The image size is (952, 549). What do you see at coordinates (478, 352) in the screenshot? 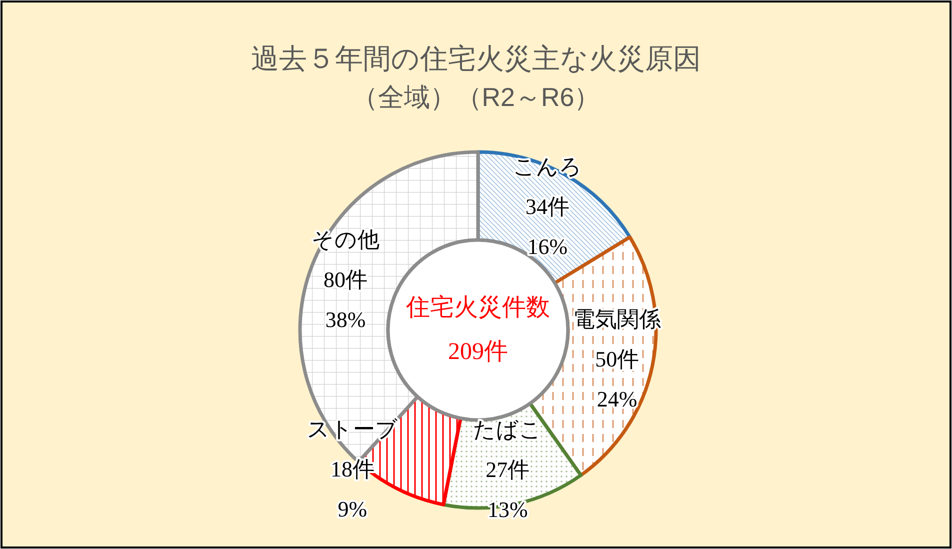
I see `text: 209件` at bounding box center [478, 352].